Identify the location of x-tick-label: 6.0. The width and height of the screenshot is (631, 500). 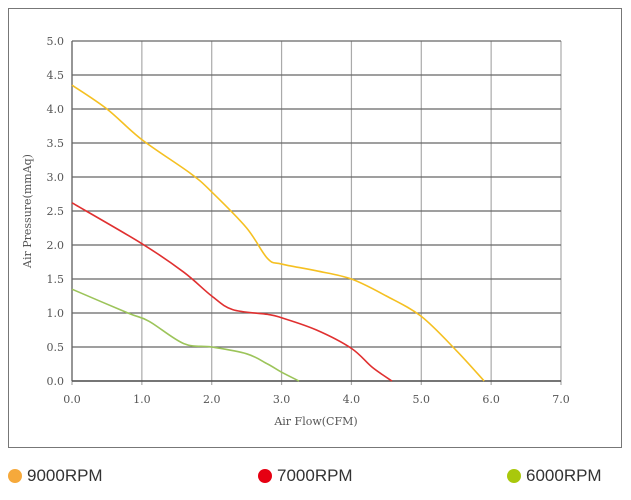
(491, 399).